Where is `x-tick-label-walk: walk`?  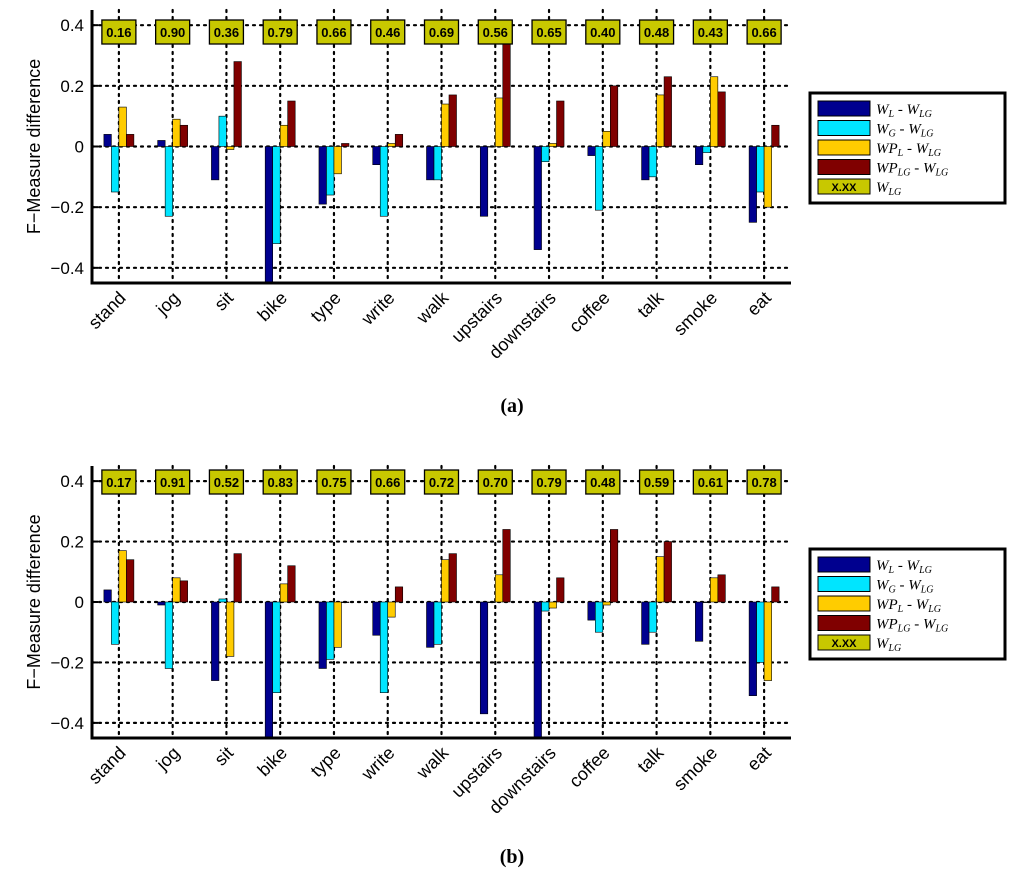 x-tick-label-walk: walk is located at coordinates (432, 762).